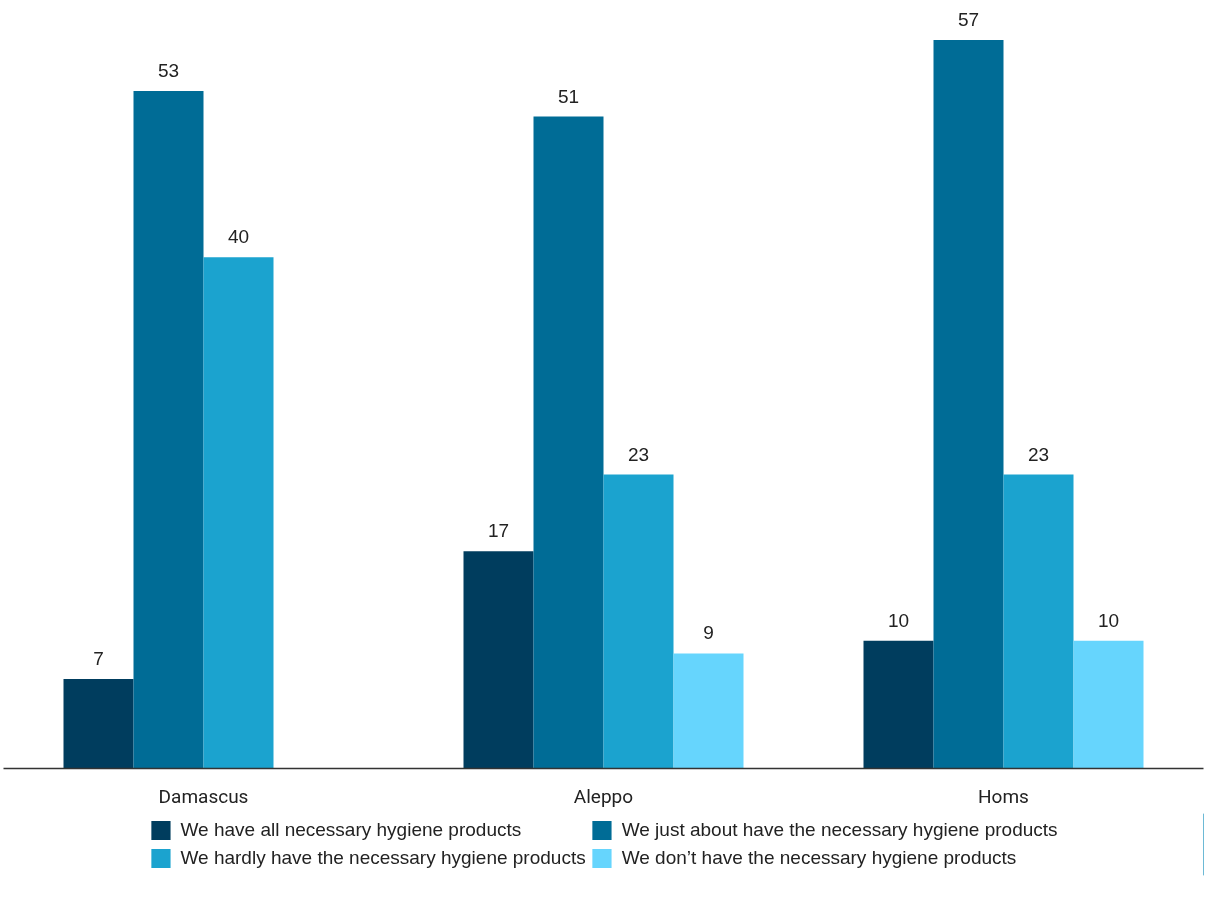 The width and height of the screenshot is (1206, 903). What do you see at coordinates (568, 96) in the screenshot?
I see `data-label: 51` at bounding box center [568, 96].